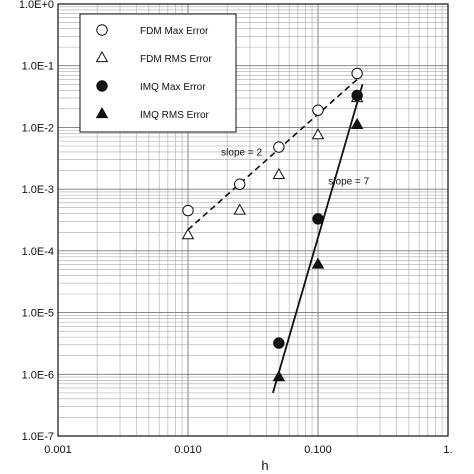  I want to click on x-tick-label: 0.001, so click(58, 450).